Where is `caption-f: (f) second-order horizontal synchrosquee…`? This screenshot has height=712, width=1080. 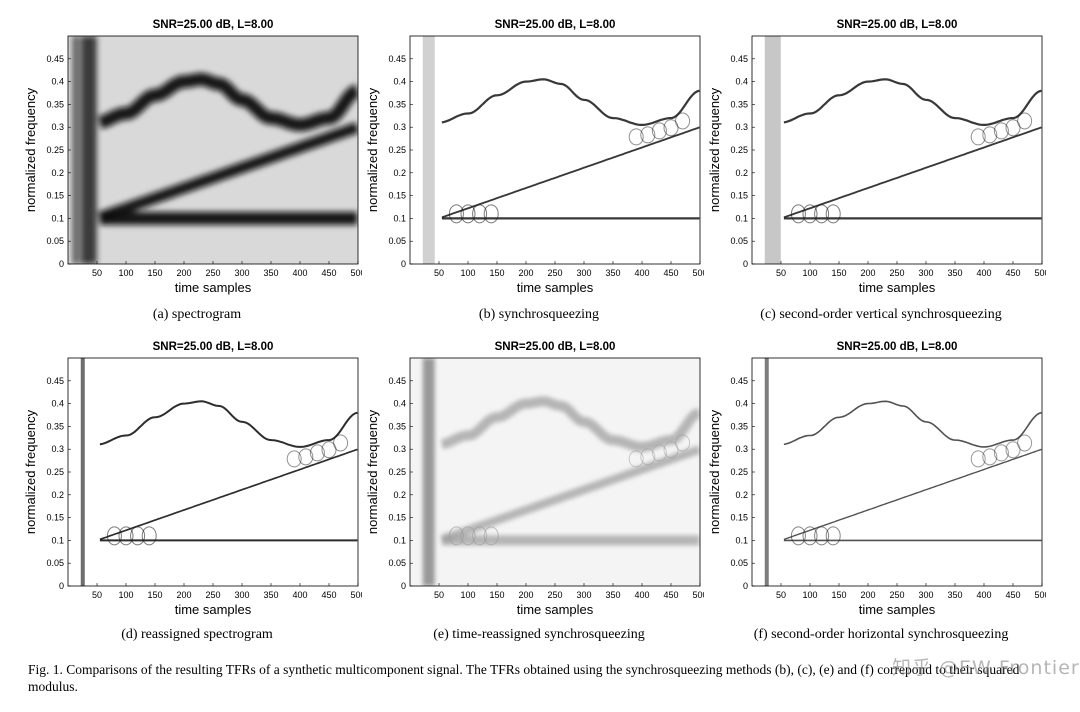
caption-f: (f) second-order horizontal synchrosquee… is located at coordinates (881, 634).